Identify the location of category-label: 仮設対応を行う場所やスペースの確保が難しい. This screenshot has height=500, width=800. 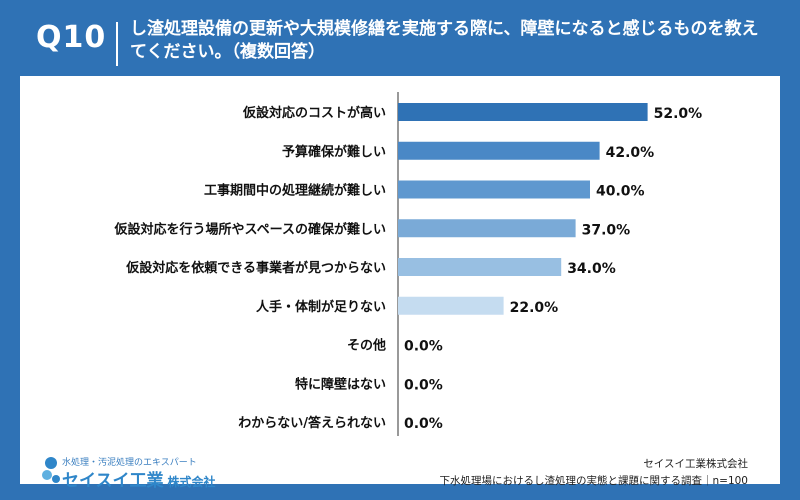
(250, 229).